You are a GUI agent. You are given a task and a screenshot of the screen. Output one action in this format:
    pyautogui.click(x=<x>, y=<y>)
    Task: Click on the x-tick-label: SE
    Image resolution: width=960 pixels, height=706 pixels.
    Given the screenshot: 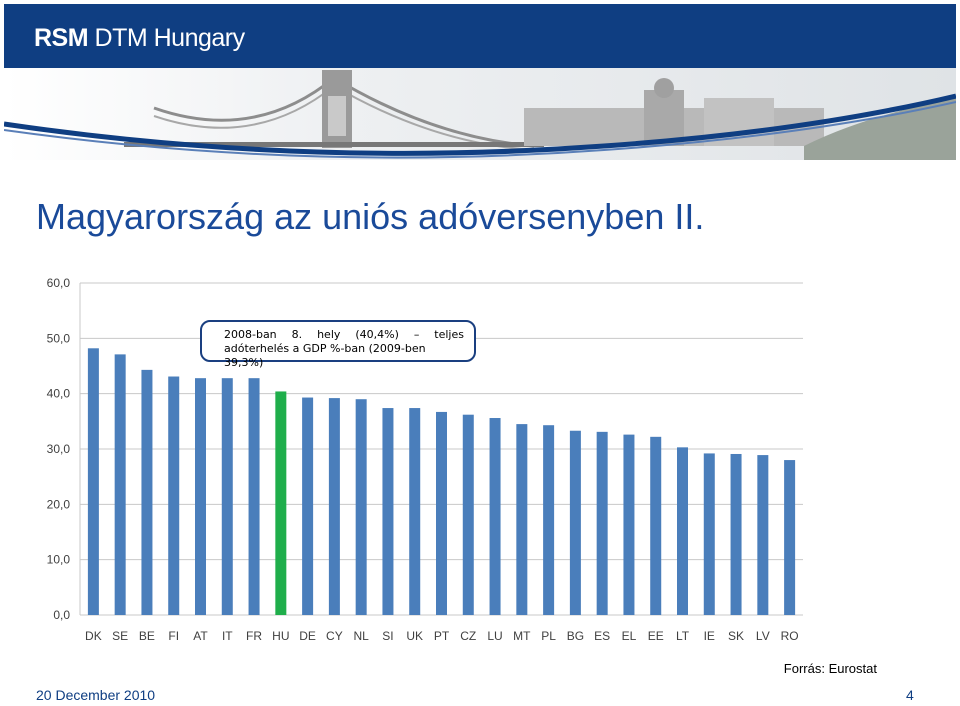 What is the action you would take?
    pyautogui.click(x=120, y=636)
    